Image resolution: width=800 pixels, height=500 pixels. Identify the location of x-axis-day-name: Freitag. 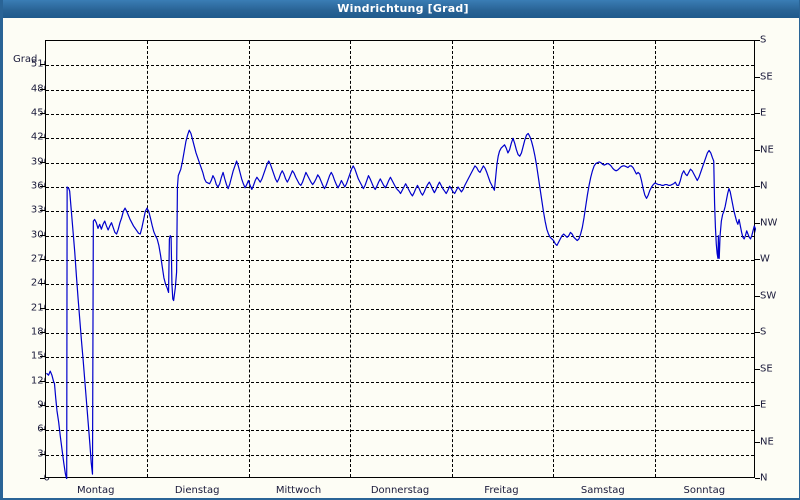
(501, 490).